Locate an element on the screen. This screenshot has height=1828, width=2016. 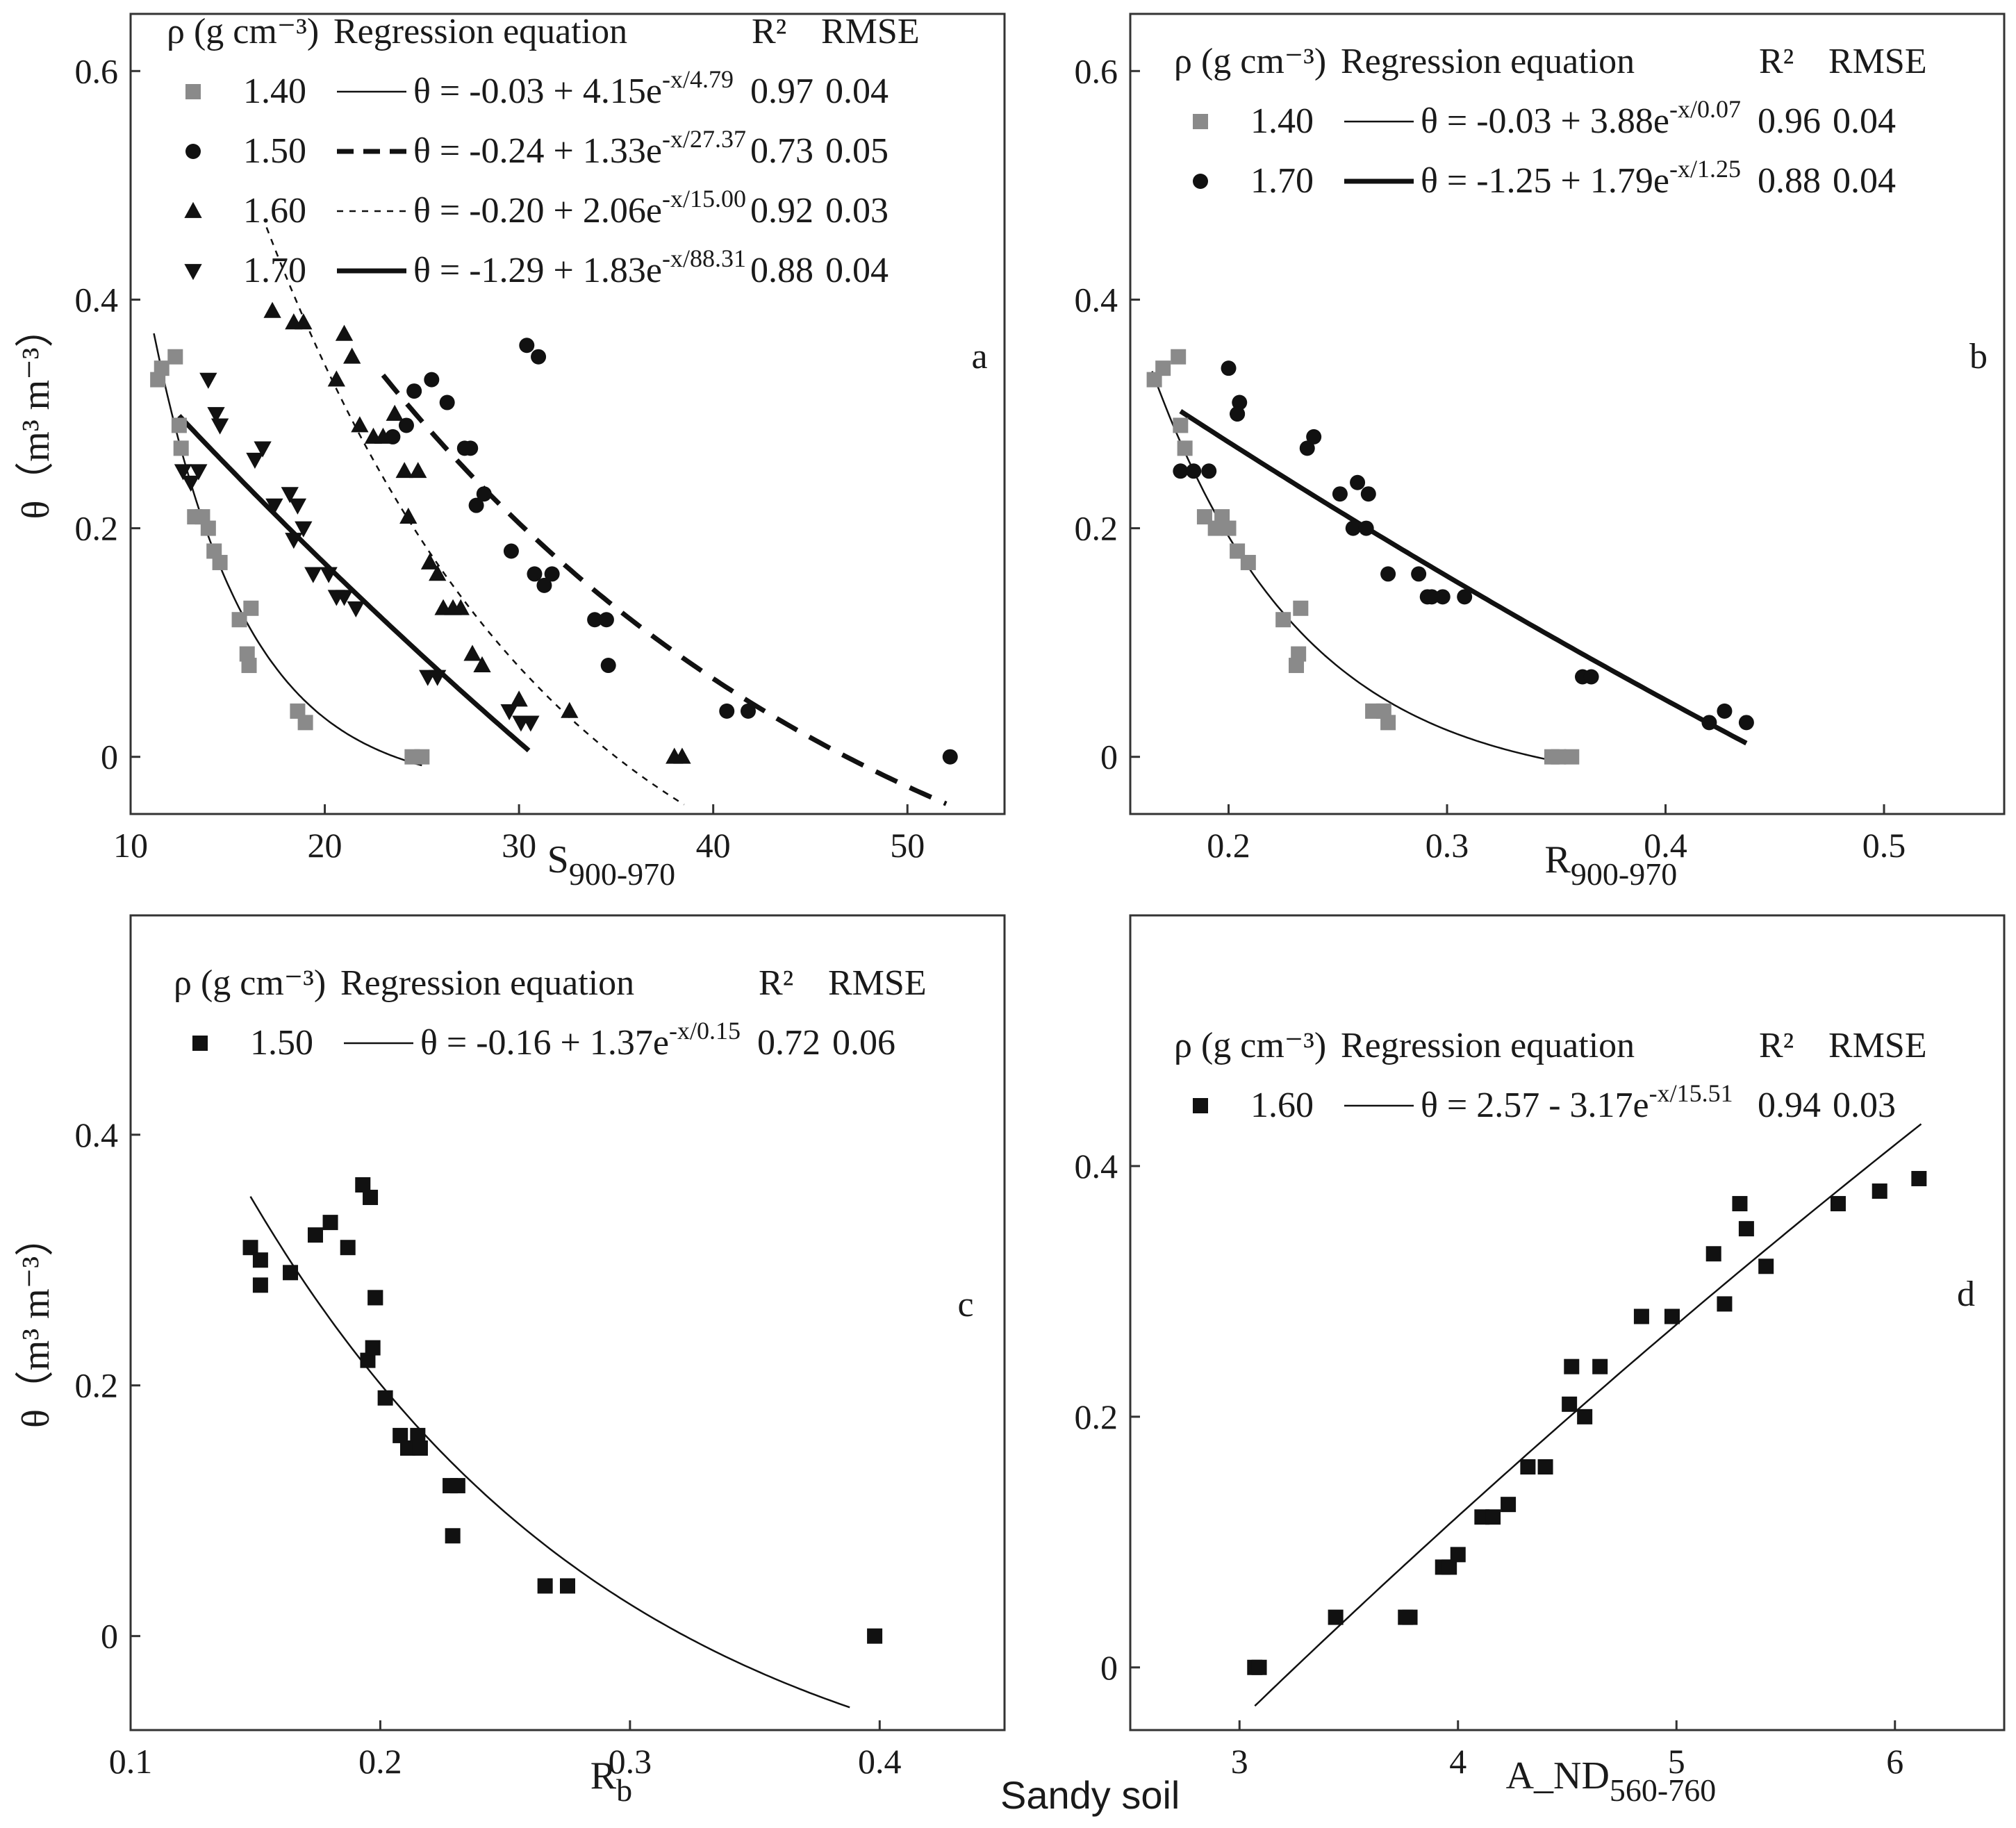
legend-equation: θ = -0.03 + 3.88e-x/0.07 is located at coordinates (1581, 118).